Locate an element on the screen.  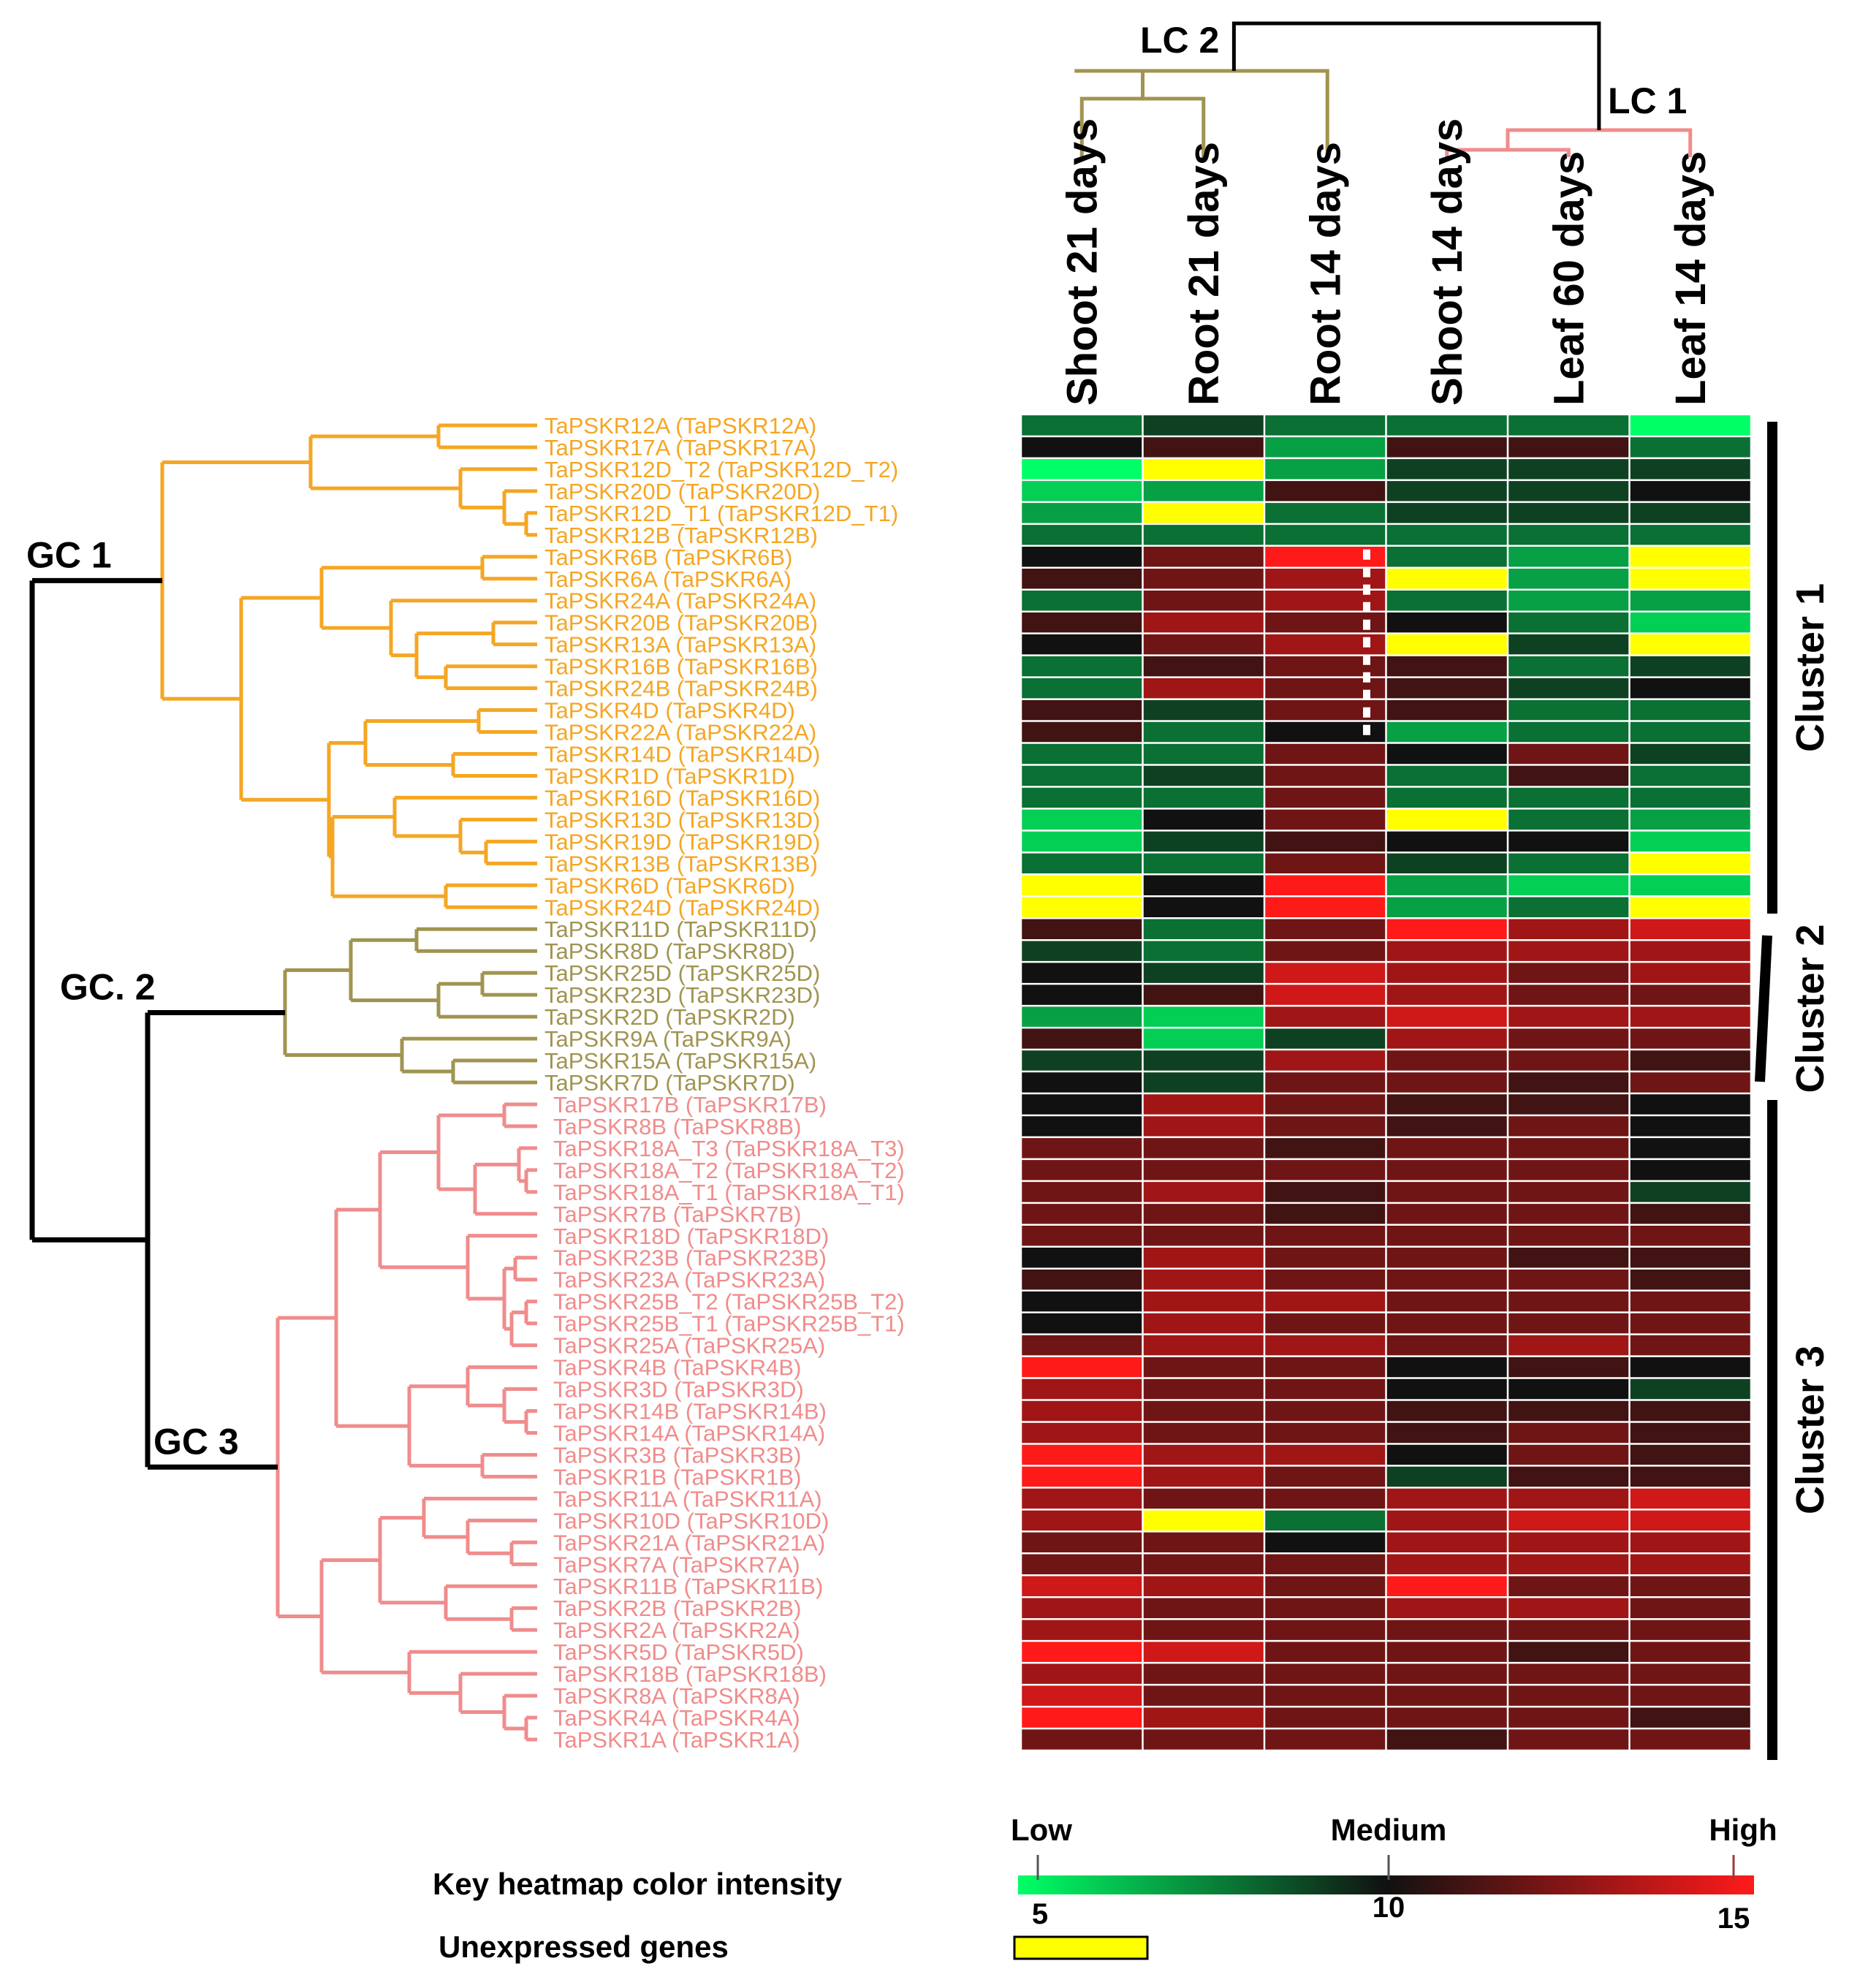
color-key-bar is located at coordinates (1386, 1884).